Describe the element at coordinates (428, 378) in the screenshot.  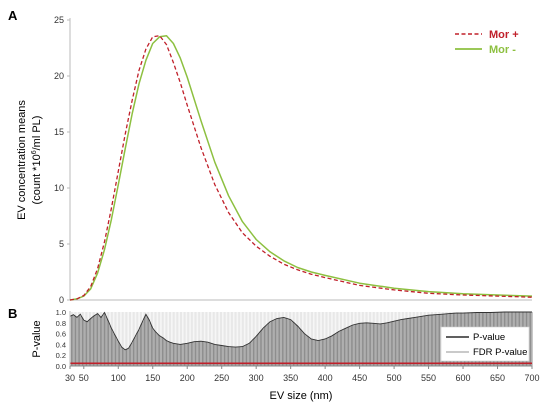
I see `x-tick-label: 550` at that location.